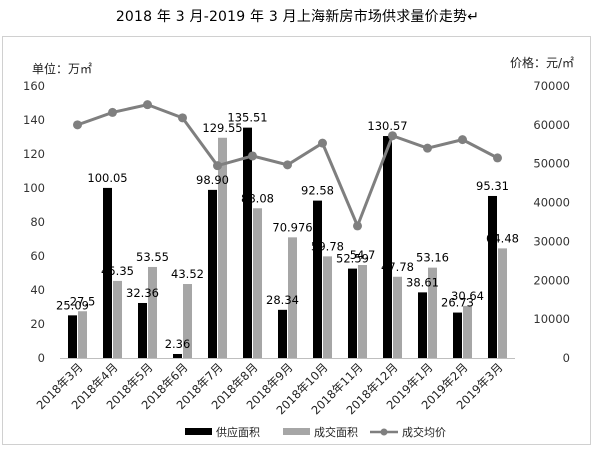  Describe the element at coordinates (492, 186) in the screenshot. I see `supply-data-label: 95.31` at that location.